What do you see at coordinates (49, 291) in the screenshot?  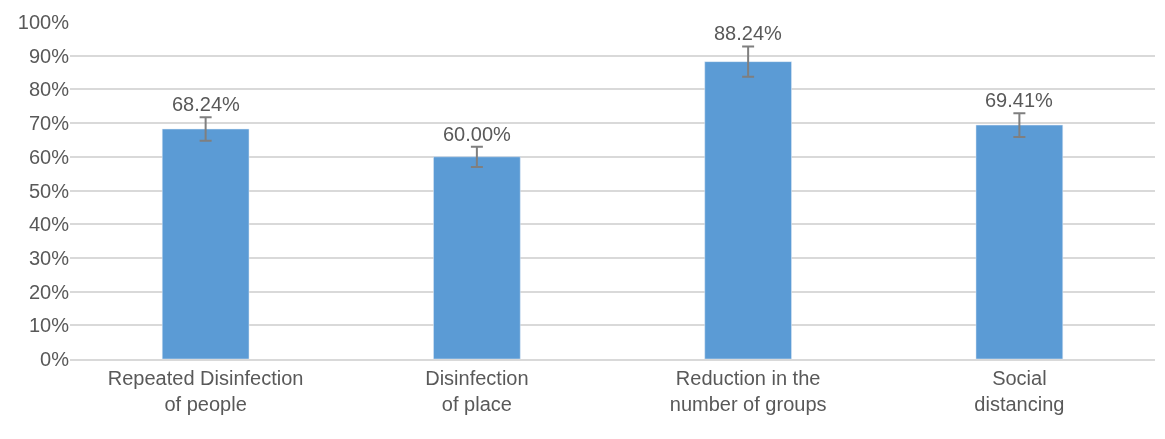 I see `y-tick-label: 20%` at bounding box center [49, 291].